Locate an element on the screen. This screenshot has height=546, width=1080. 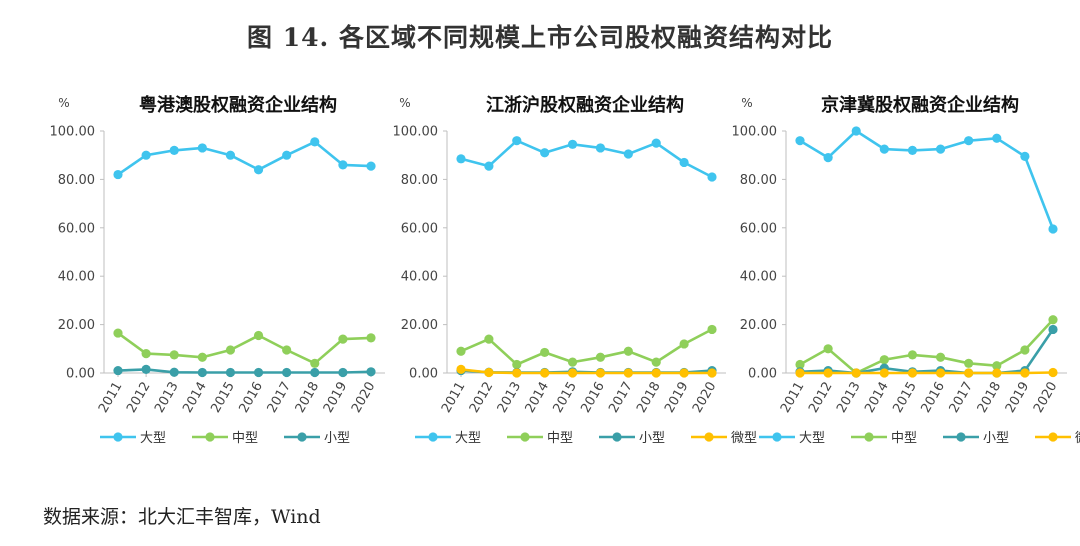
x-tick-label: 2017 is located at coordinates (280, 398).